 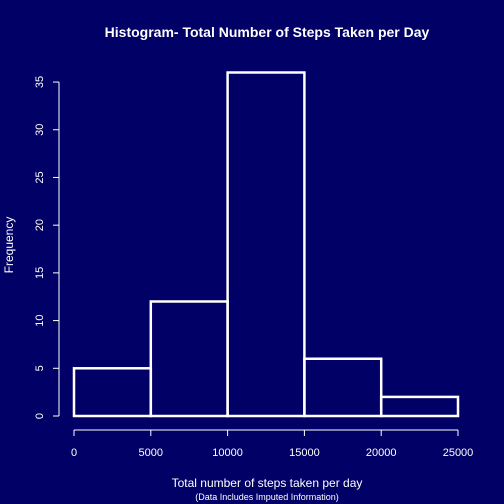 I want to click on y-tick-label: 0, so click(x=40, y=416).